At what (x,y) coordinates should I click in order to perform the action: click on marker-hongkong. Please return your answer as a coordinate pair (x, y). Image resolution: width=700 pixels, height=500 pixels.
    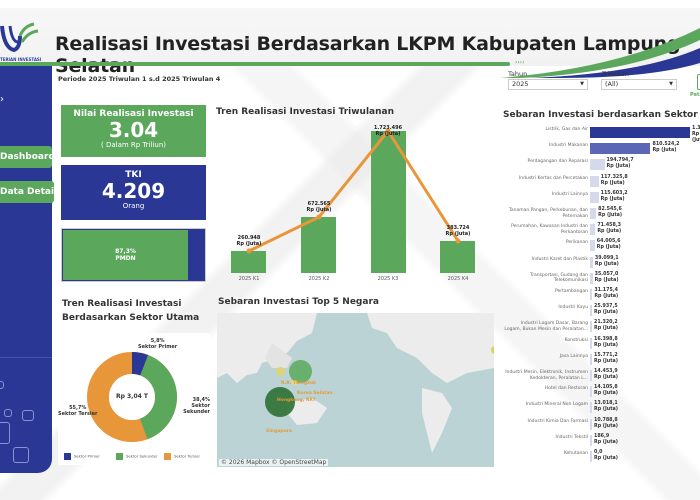
    Looking at the image, I should click on (280, 402).